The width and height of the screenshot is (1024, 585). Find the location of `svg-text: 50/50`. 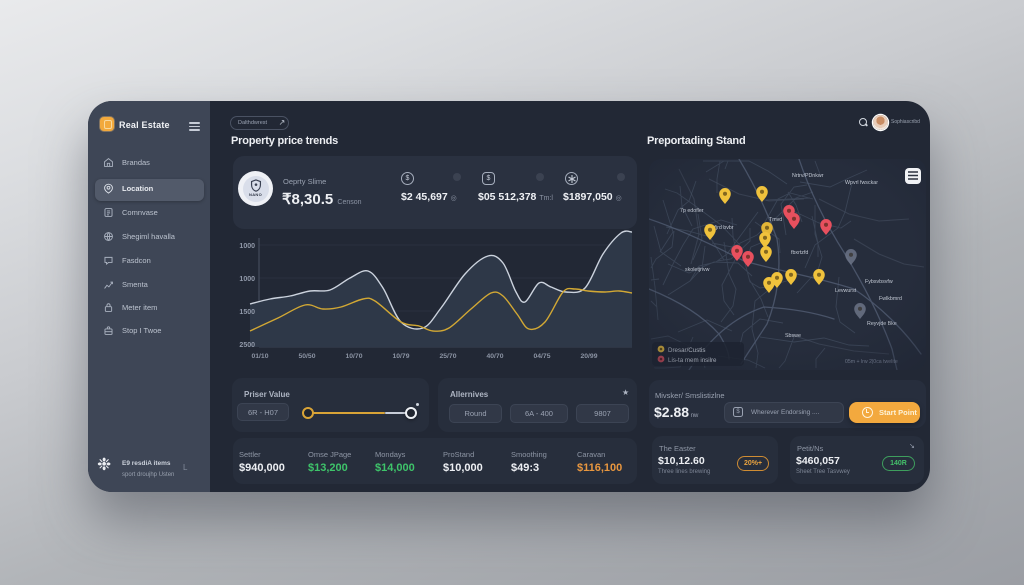

svg-text: 50/50 is located at coordinates (306, 356).